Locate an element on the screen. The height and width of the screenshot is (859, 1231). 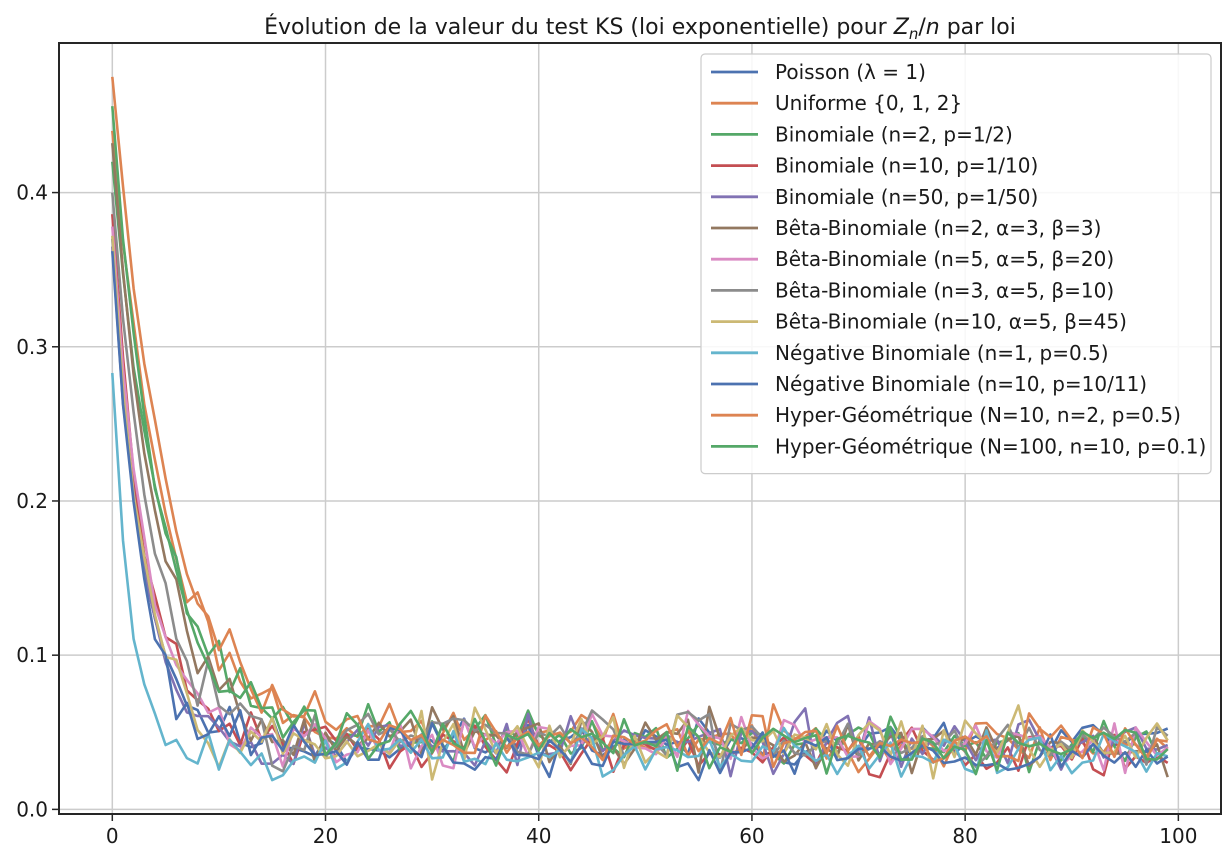
legend-label: Bêta-Binomiale (n=2, α=3, β=3) is located at coordinates (938, 228).